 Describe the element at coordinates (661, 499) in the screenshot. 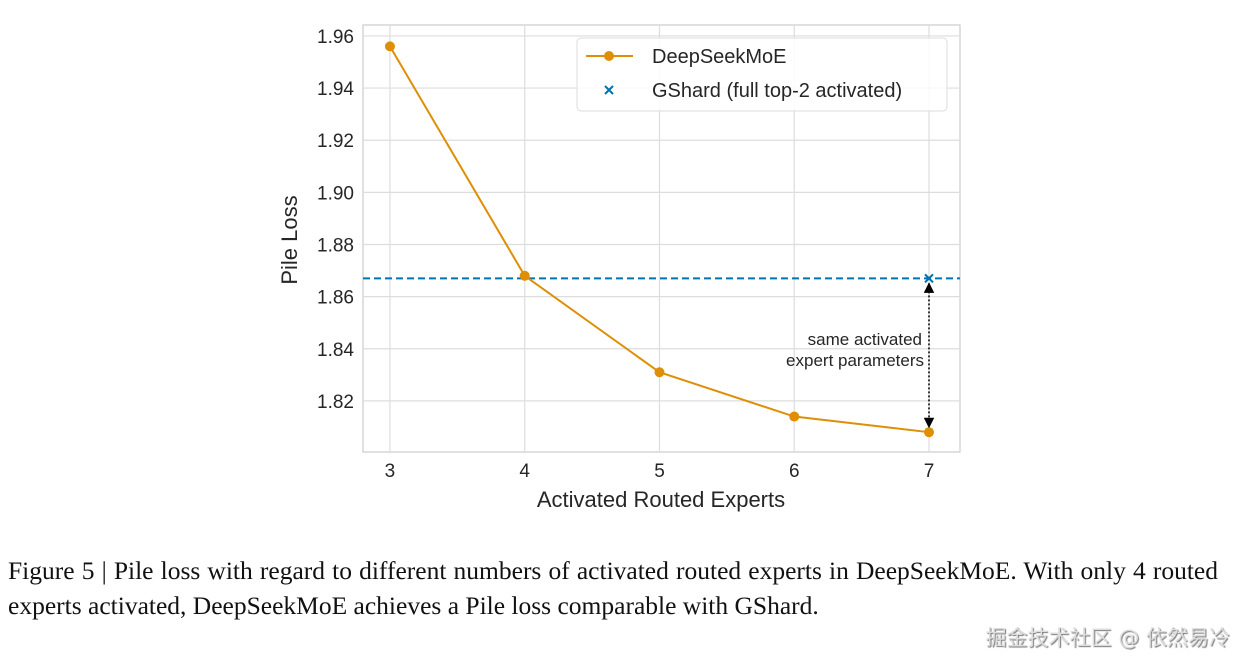

I see `x-axis-label: Activated Routed Experts` at that location.